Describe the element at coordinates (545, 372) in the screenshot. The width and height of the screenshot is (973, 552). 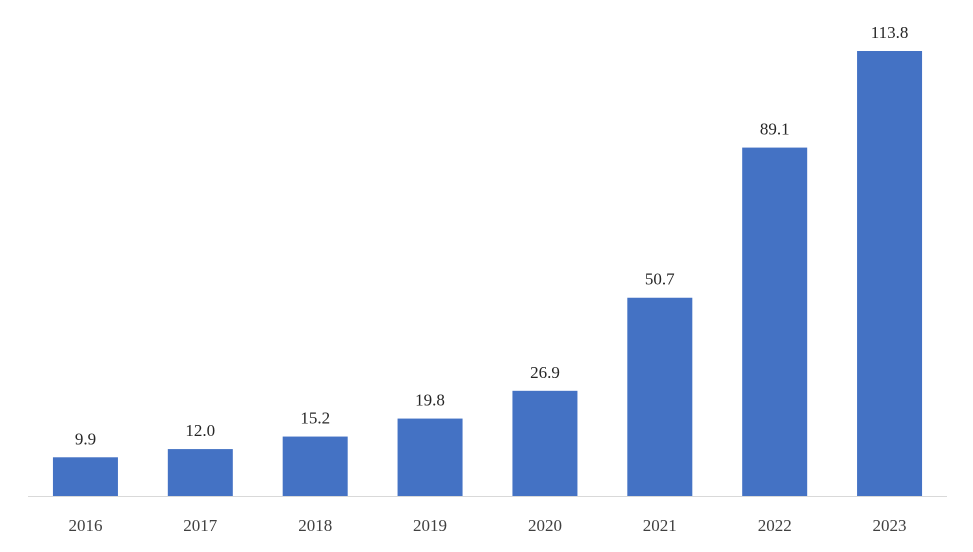
I see `data-label-2020: 26.9` at that location.